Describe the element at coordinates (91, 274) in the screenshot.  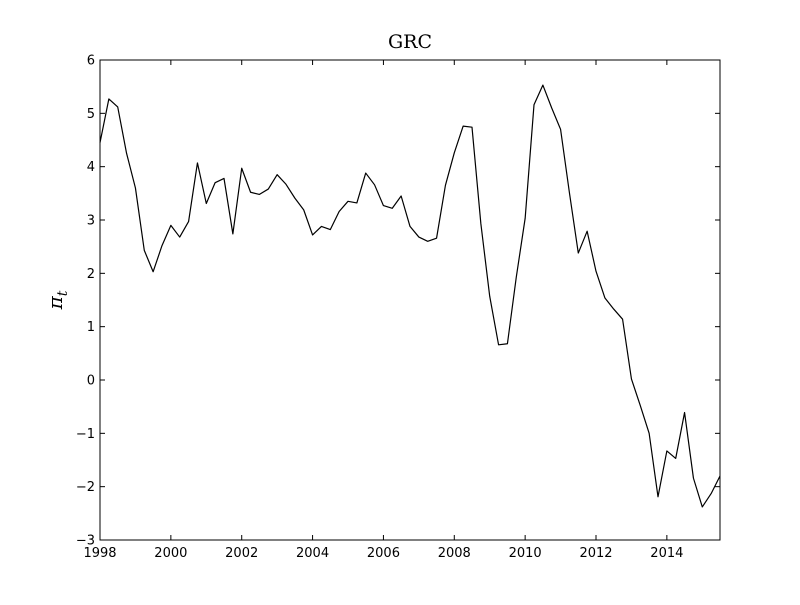
I see `y-tick-label: 2` at that location.